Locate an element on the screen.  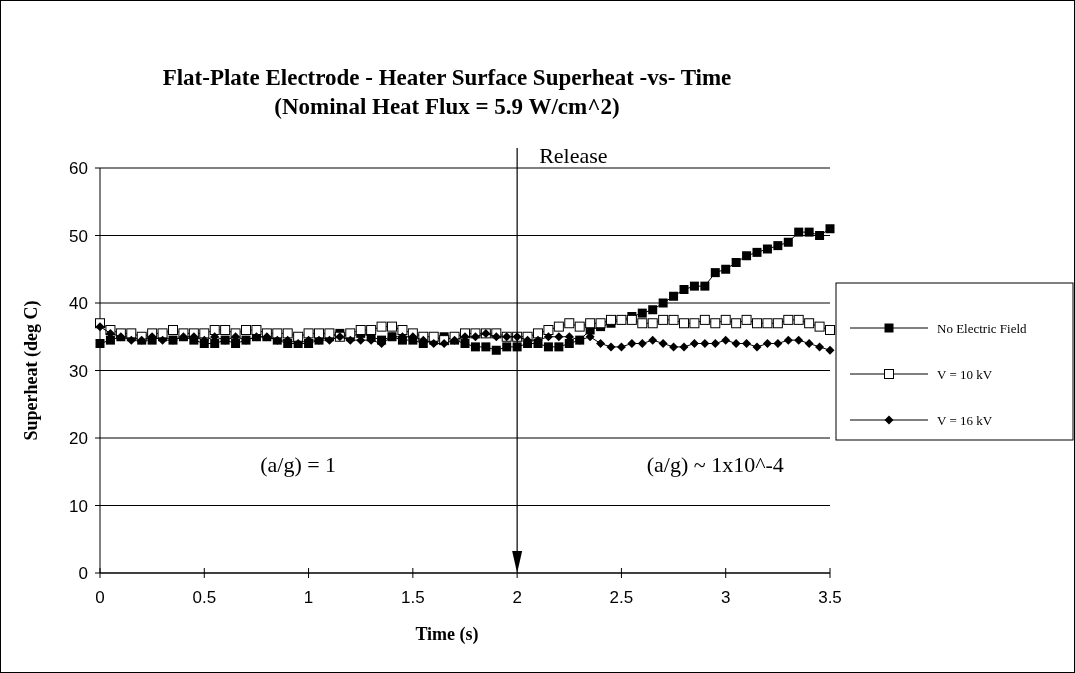
text: V = 16 kV is located at coordinates (965, 420).